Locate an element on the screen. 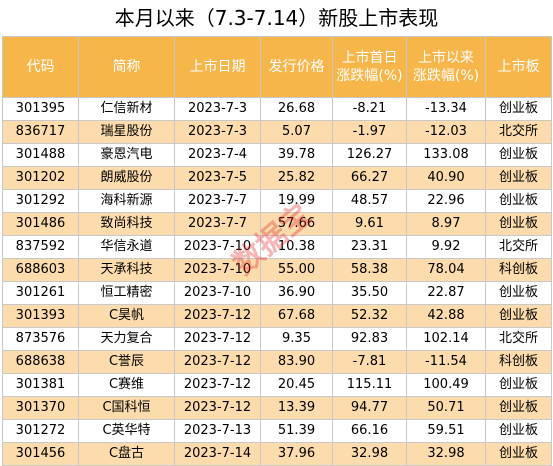 Image resolution: width=553 pixels, height=466 pixels. cell-first-day-change: 23.31 is located at coordinates (369, 247).